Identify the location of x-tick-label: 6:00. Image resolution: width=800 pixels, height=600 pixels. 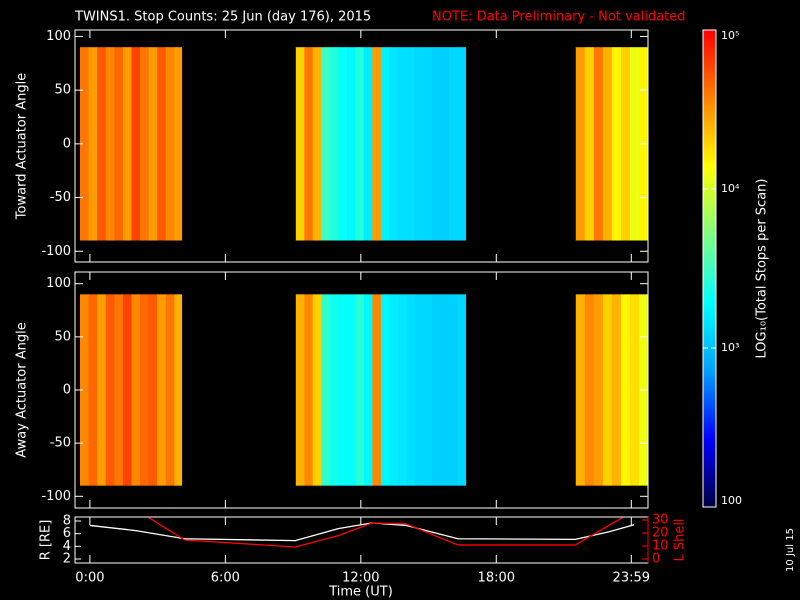
(225, 578).